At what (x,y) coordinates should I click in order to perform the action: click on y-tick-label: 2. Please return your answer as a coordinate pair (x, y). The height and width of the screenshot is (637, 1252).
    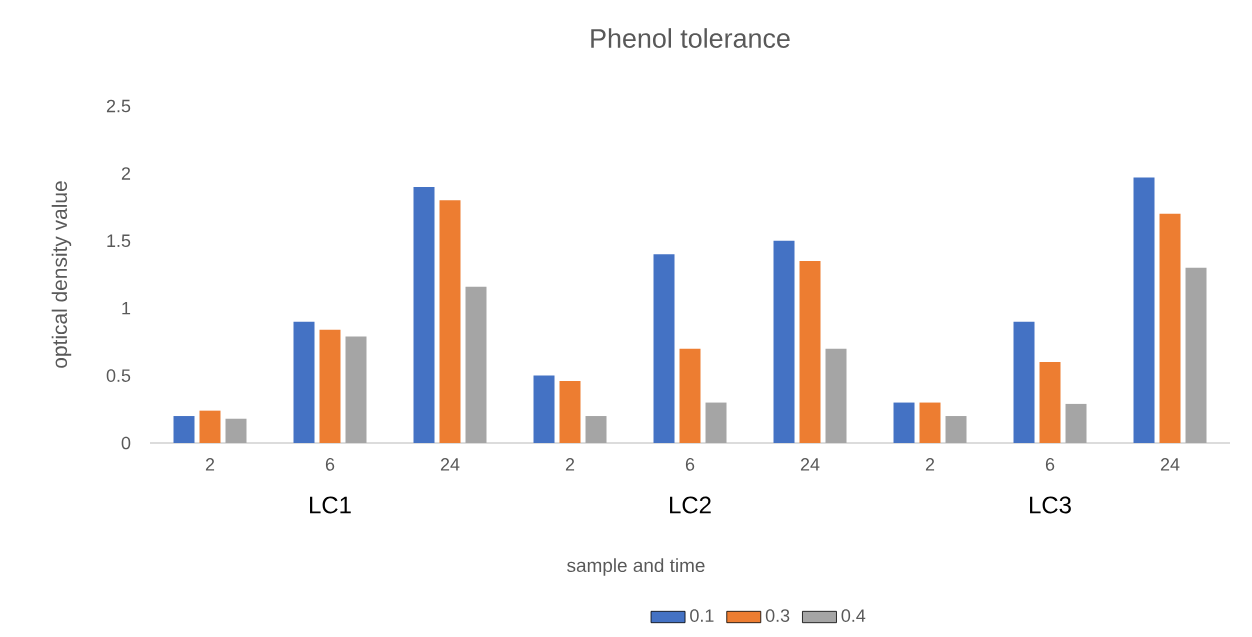
    Looking at the image, I should click on (126, 173).